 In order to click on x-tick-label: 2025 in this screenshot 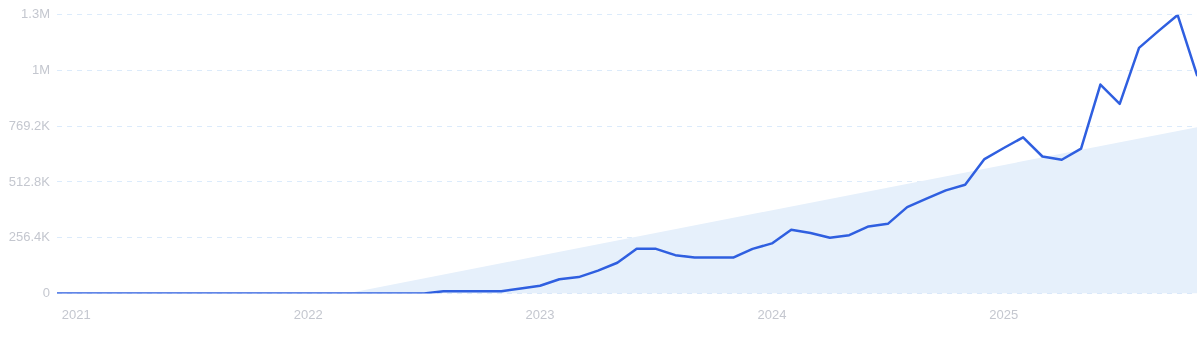, I will do `click(1004, 314)`.